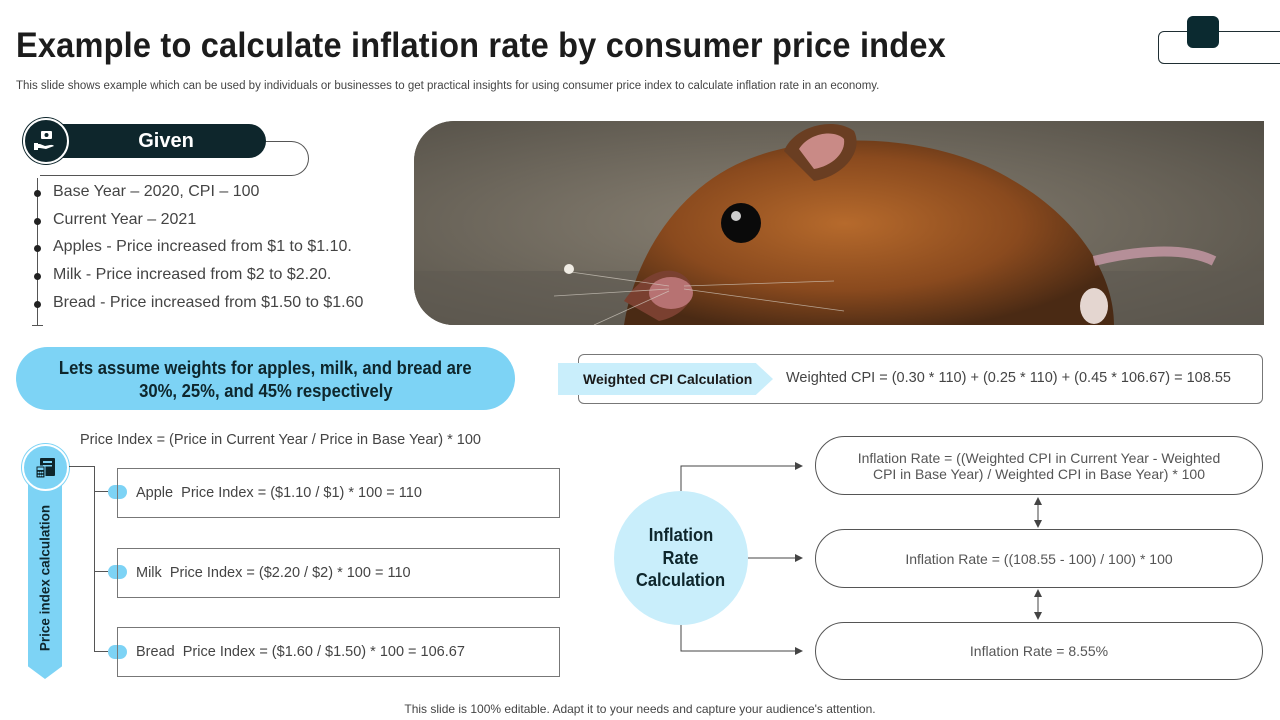 Image resolution: width=1280 pixels, height=720 pixels. What do you see at coordinates (198, 197) in the screenshot?
I see `list-item: Base Year – 2020, CPI – 100` at bounding box center [198, 197].